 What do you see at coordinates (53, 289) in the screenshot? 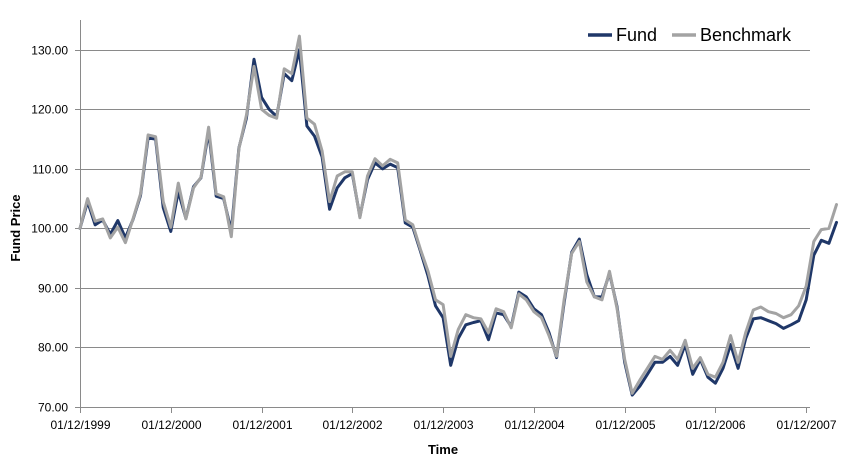
I see `y-tick-label: 90.00` at bounding box center [53, 289].